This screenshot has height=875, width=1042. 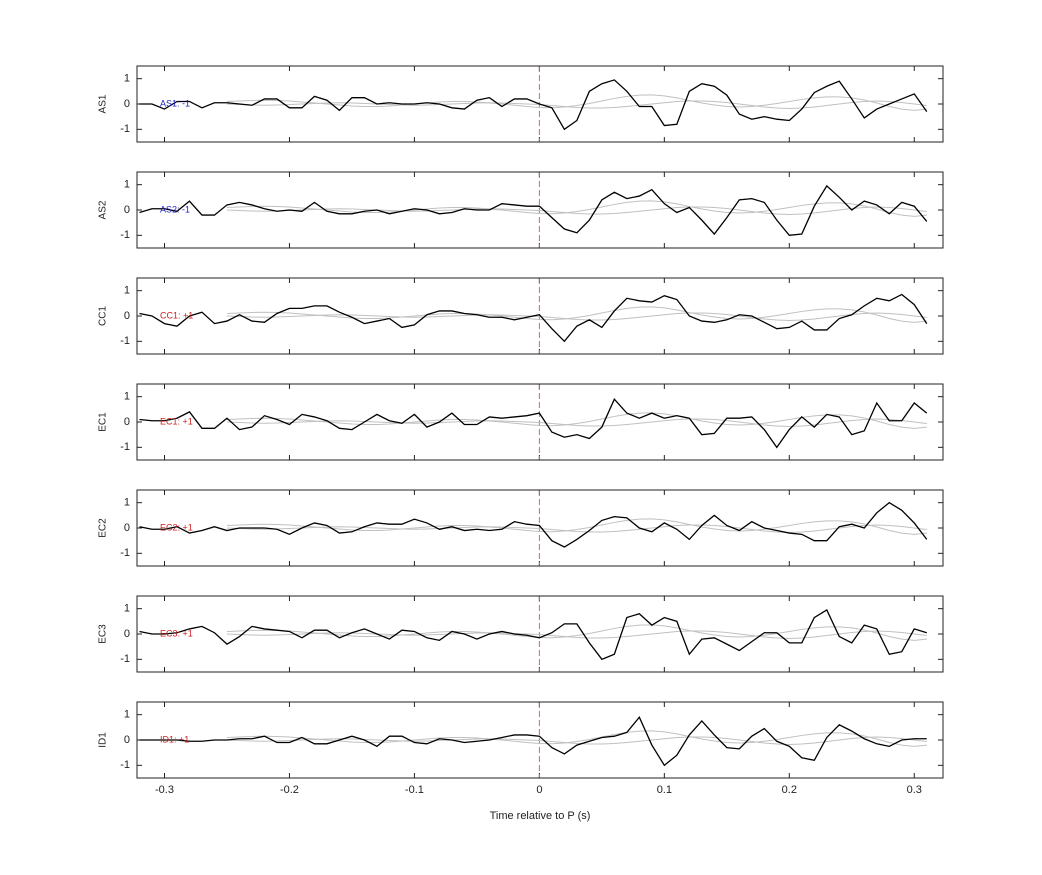 I want to click on x-tick-label: -0.2, so click(x=289, y=790).